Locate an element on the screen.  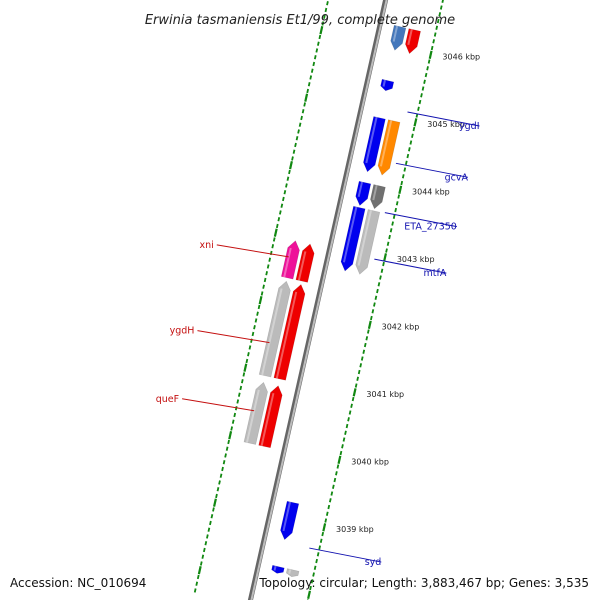
gene-label-gcva: gcvA is located at coordinates (457, 177).